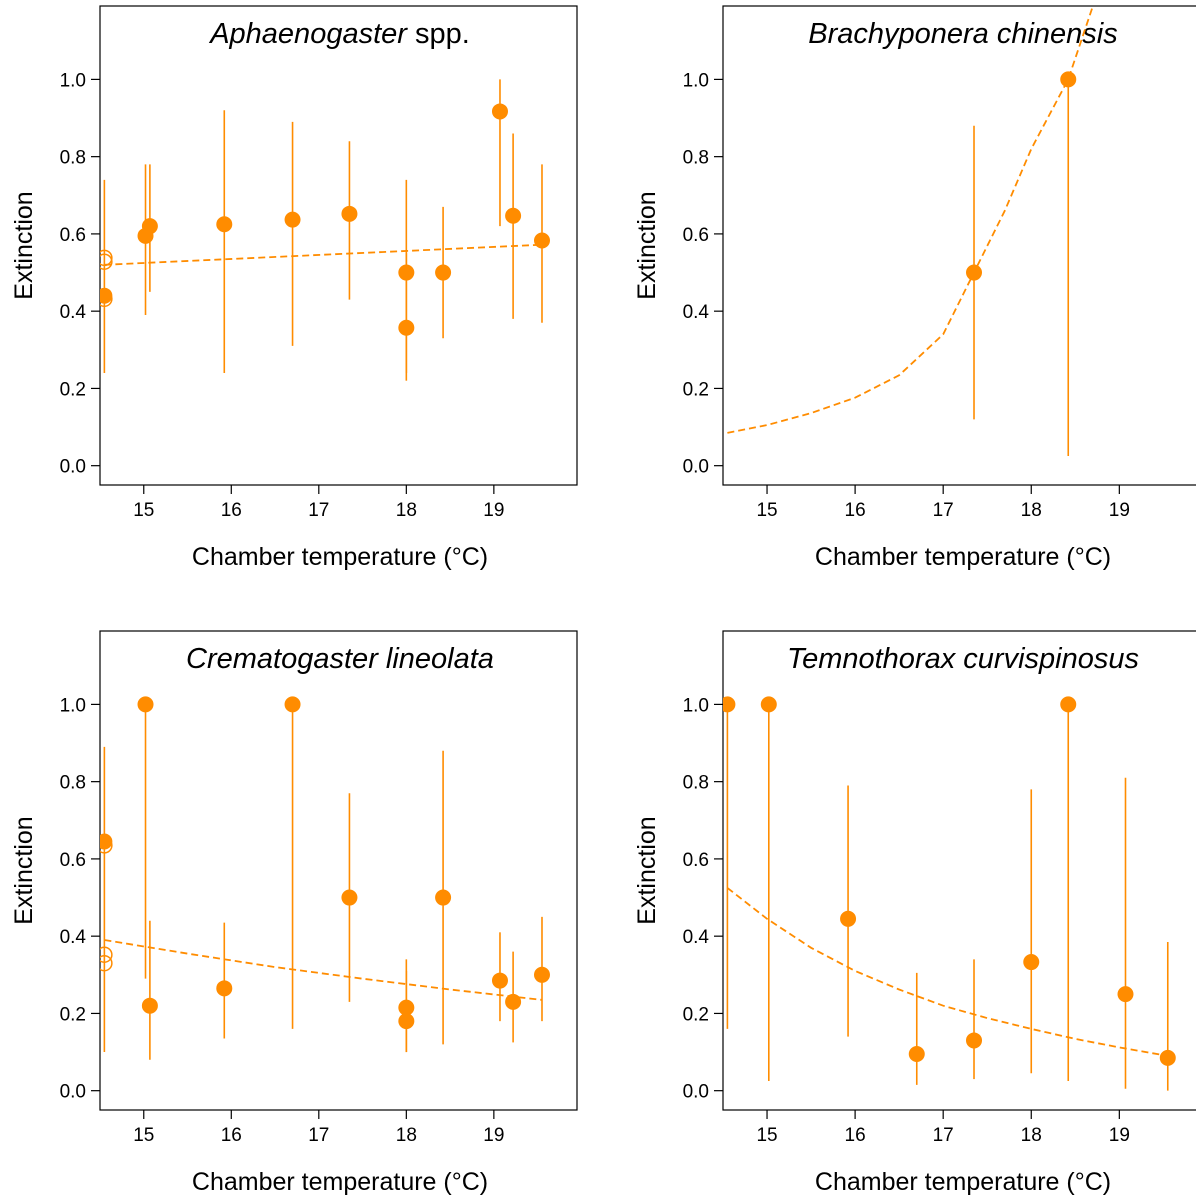  I want to click on panel-title-part: Temnothorax curvispinosus, so click(963, 659).